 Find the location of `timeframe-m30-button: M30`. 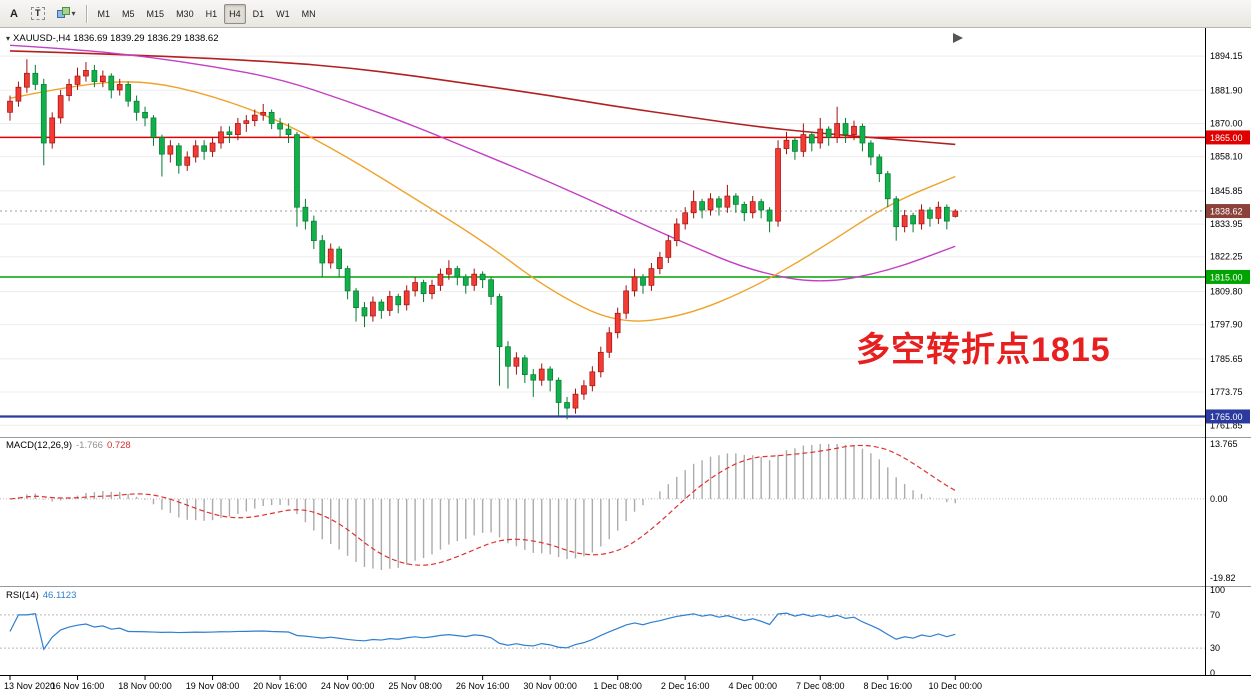

timeframe-m30-button: M30 is located at coordinates (185, 14).